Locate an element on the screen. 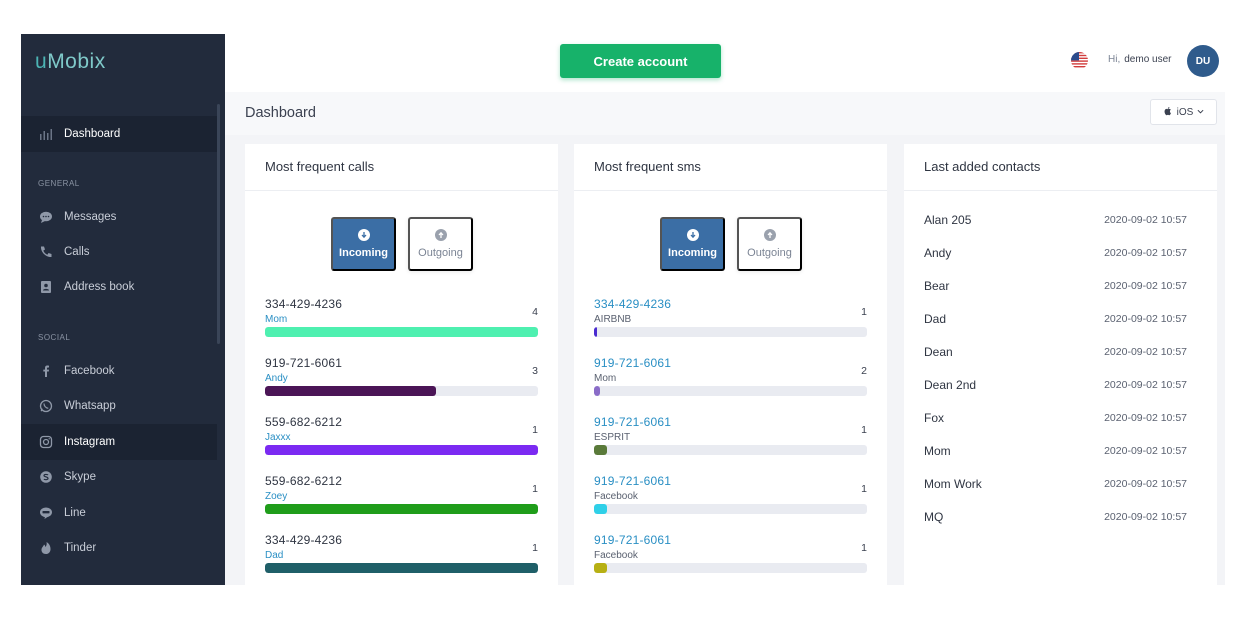  us-flag-icon is located at coordinates (1079, 60).